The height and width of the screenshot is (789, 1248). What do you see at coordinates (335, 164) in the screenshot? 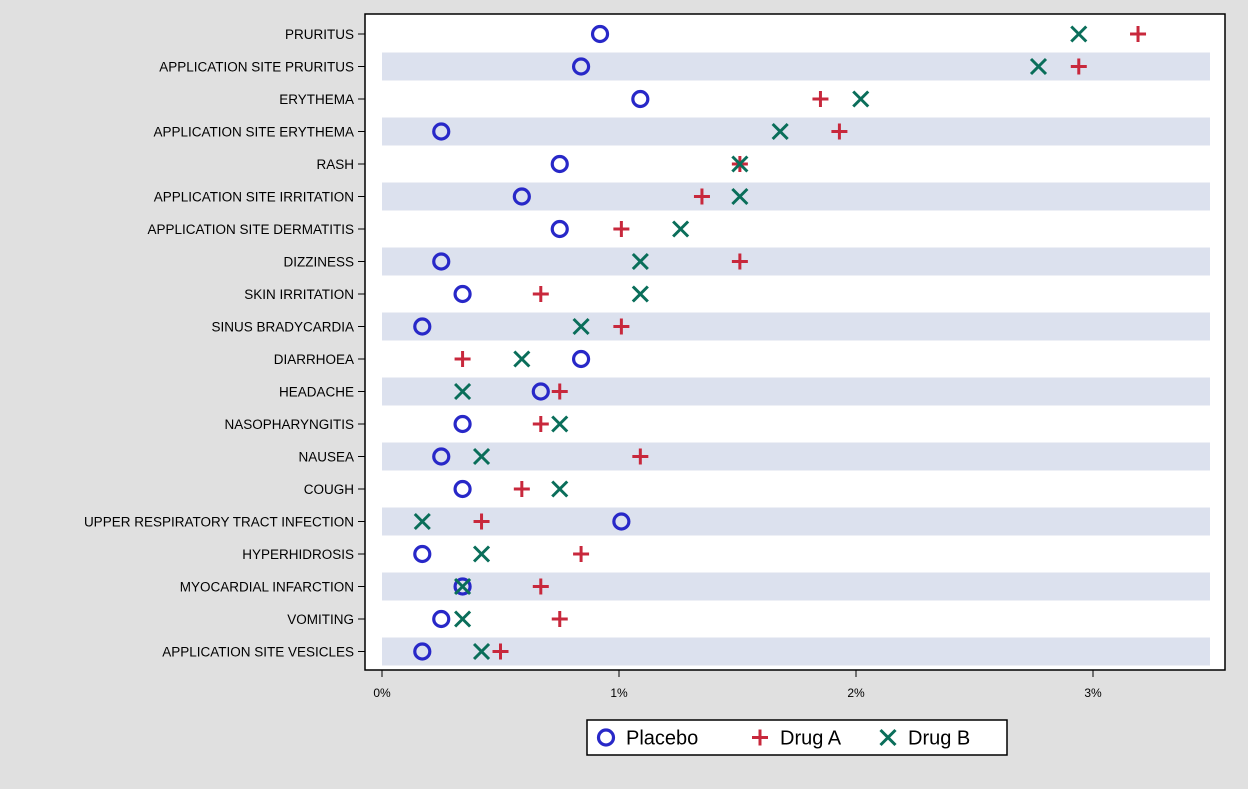
I see `category-label: RASH` at bounding box center [335, 164].